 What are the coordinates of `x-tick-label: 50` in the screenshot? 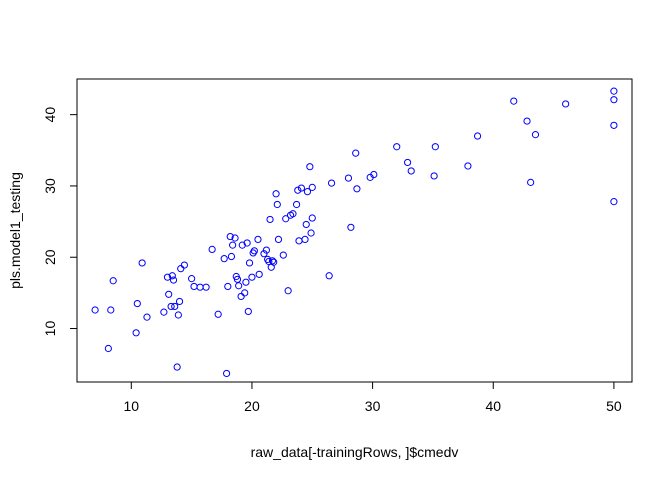 It's located at (614, 406).